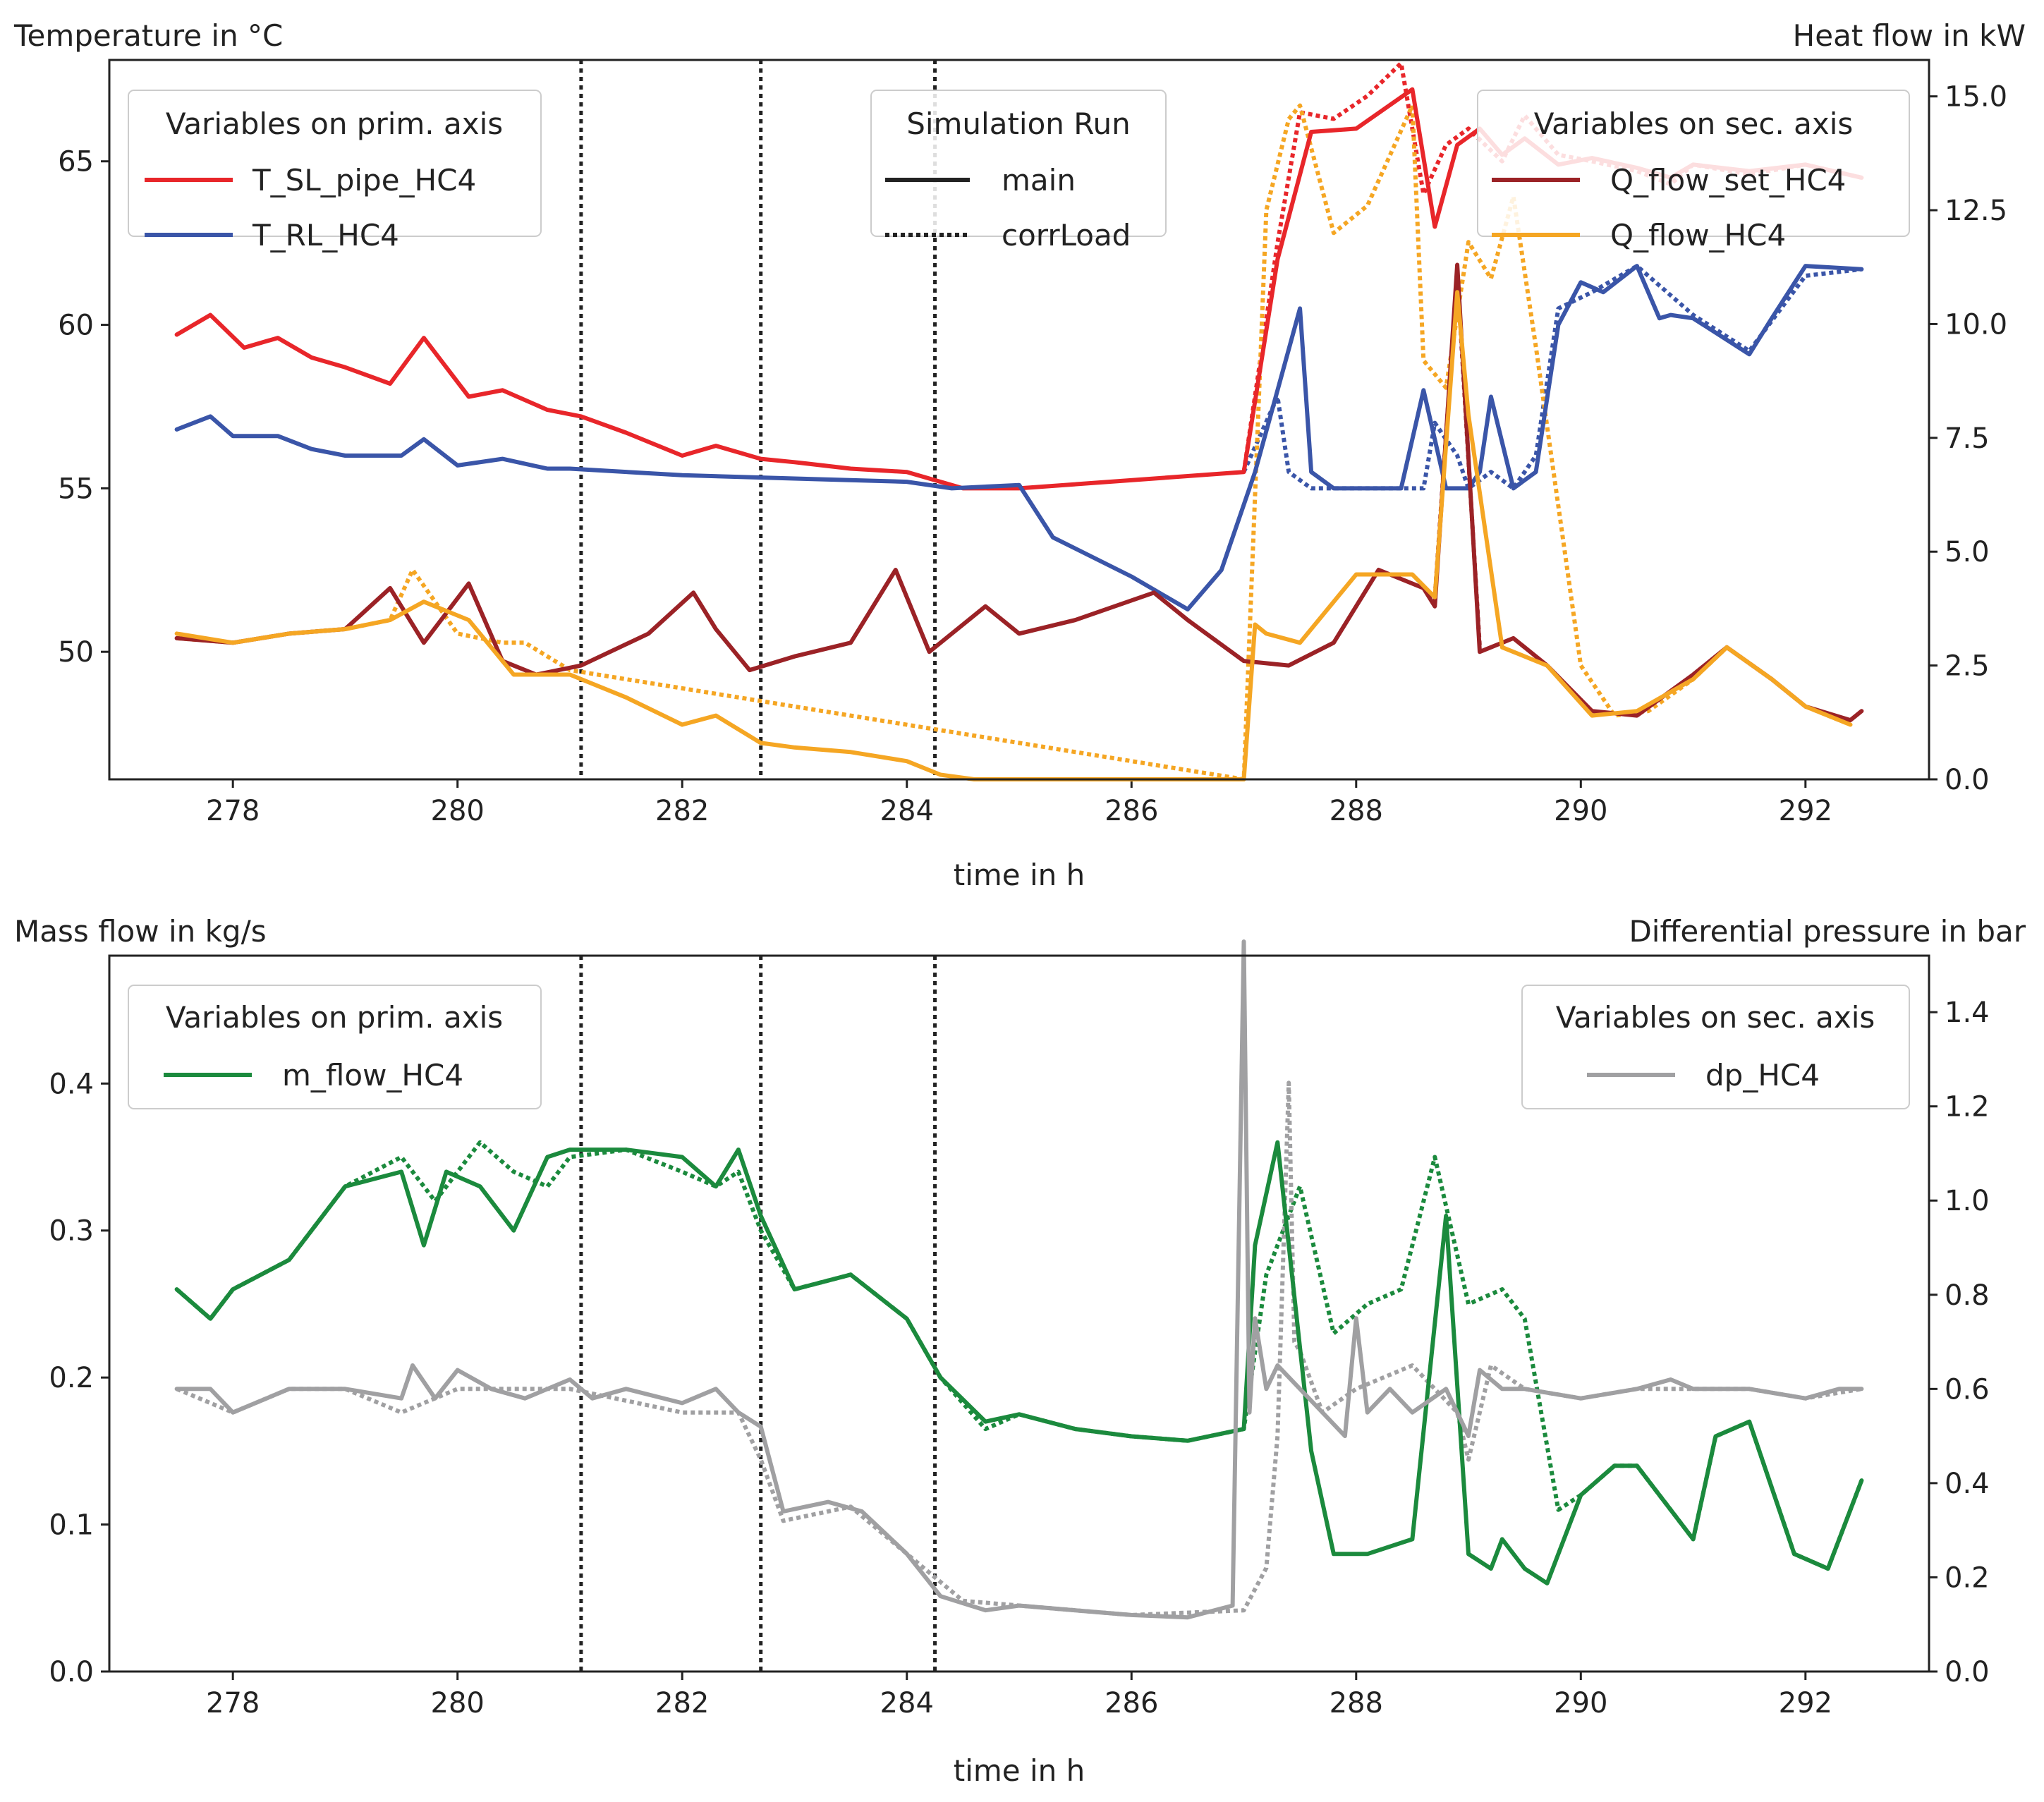 Image resolution: width=2044 pixels, height=1802 pixels. Describe the element at coordinates (1967, 1295) in the screenshot. I see `y-right-tick-label: 0.8` at that location.